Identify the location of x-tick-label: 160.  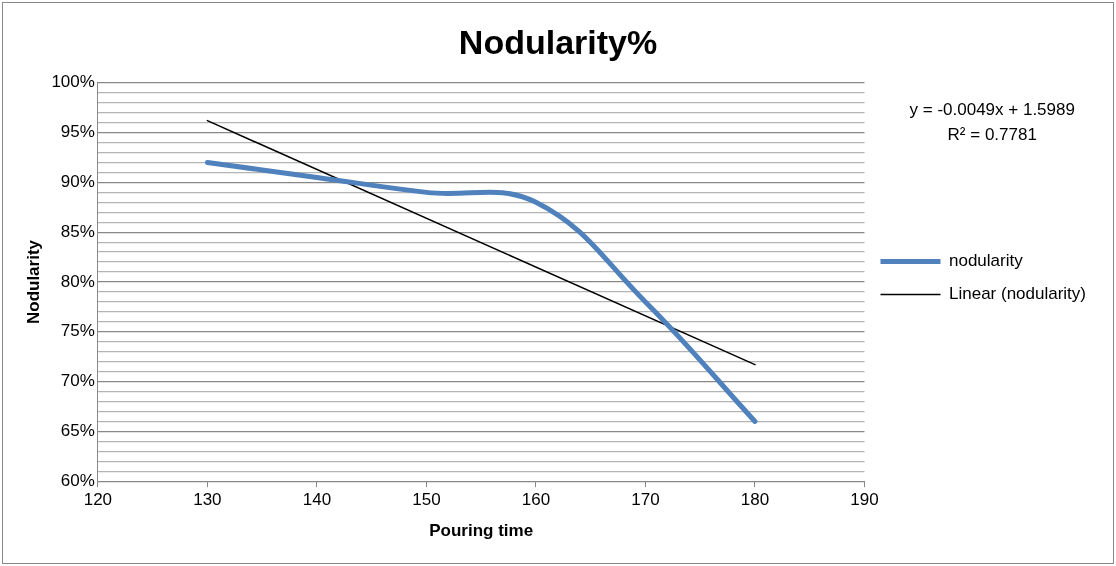
(536, 500).